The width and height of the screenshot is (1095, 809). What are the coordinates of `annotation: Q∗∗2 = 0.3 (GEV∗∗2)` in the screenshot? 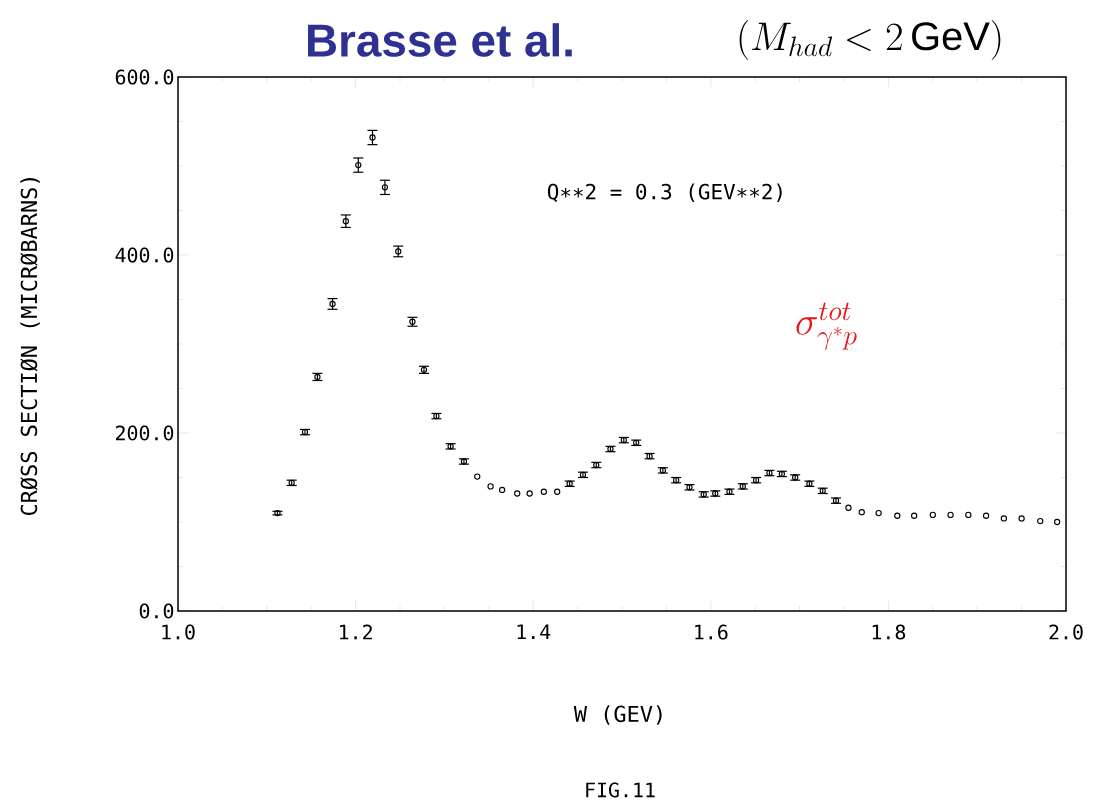 It's located at (664, 193).